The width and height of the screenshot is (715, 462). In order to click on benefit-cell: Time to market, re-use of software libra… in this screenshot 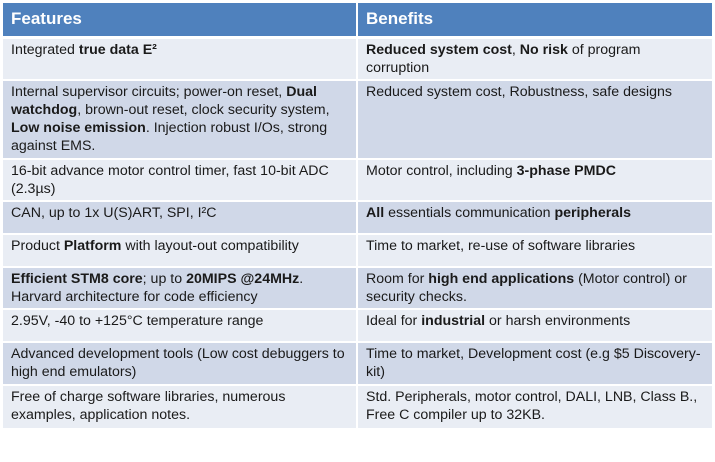, I will do `click(534, 250)`.